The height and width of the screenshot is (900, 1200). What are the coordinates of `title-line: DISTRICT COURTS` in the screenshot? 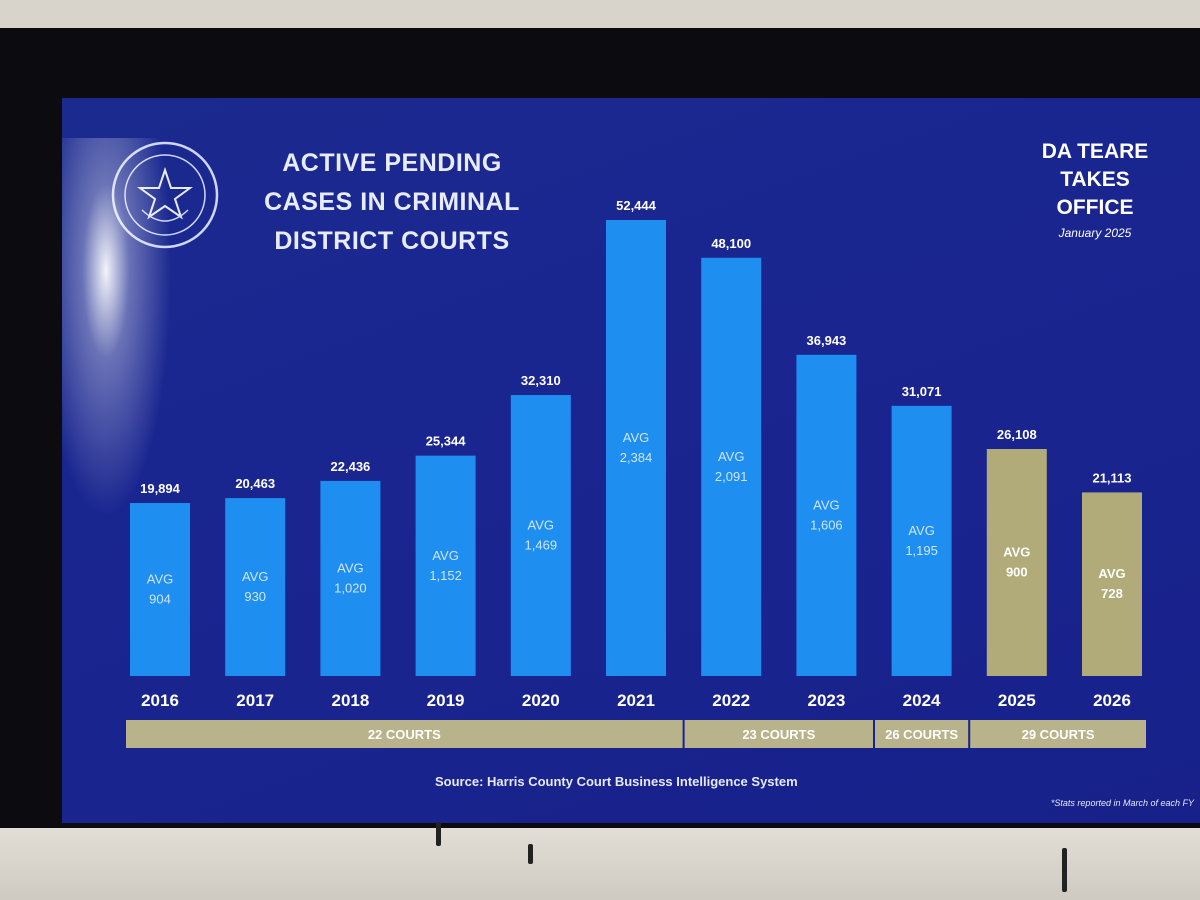 It's located at (392, 241).